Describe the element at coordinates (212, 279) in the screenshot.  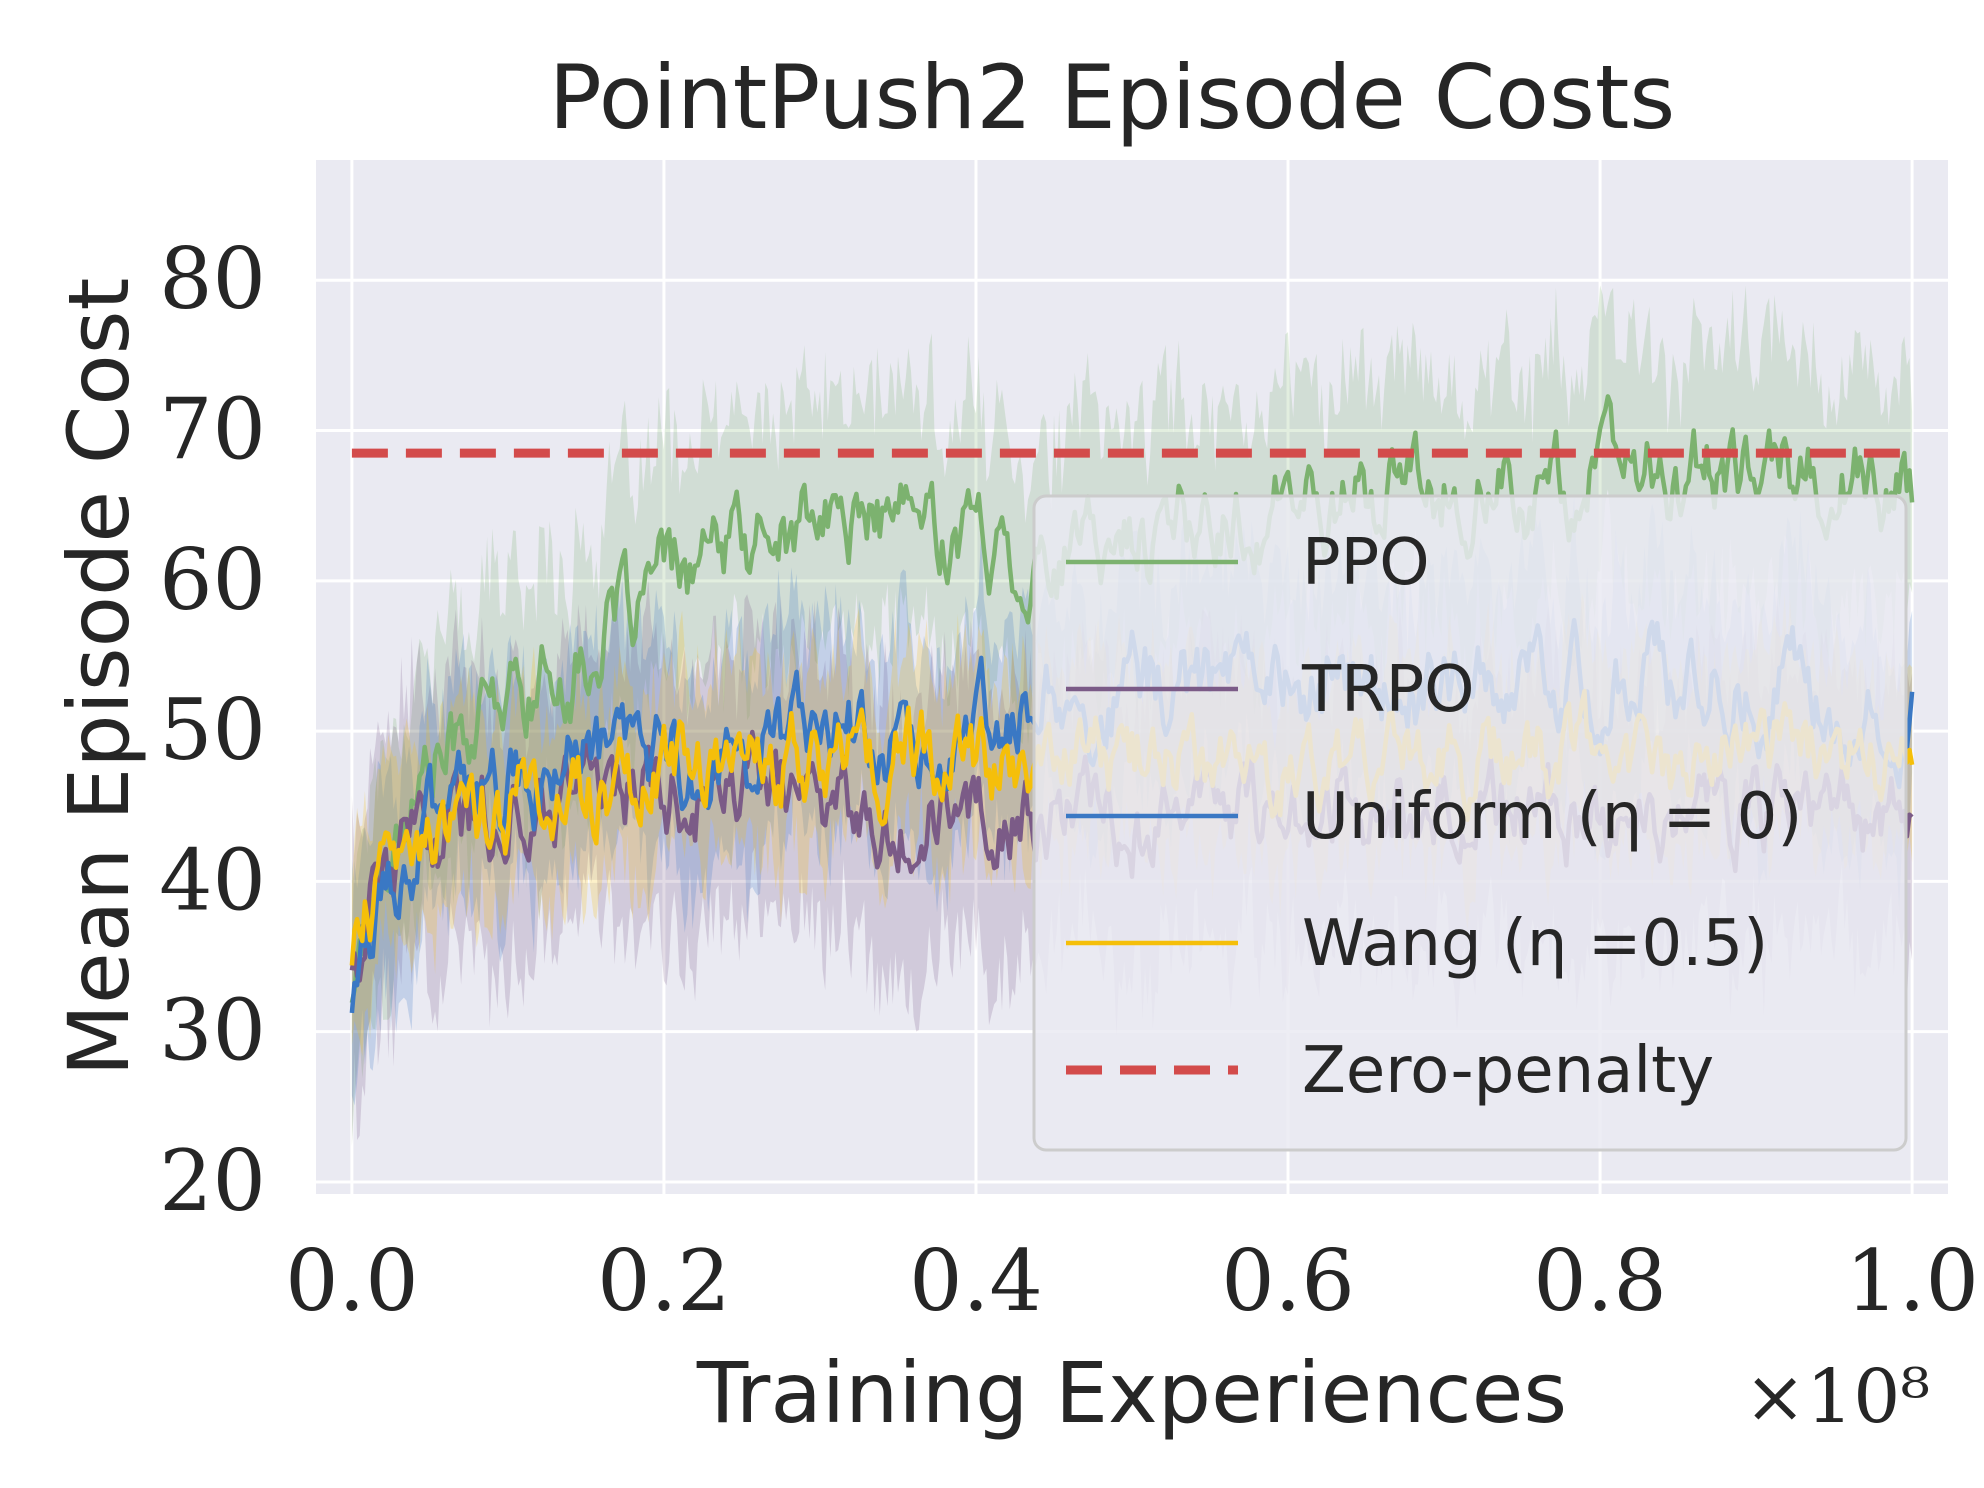
I see `y-tick-label: 80` at that location.